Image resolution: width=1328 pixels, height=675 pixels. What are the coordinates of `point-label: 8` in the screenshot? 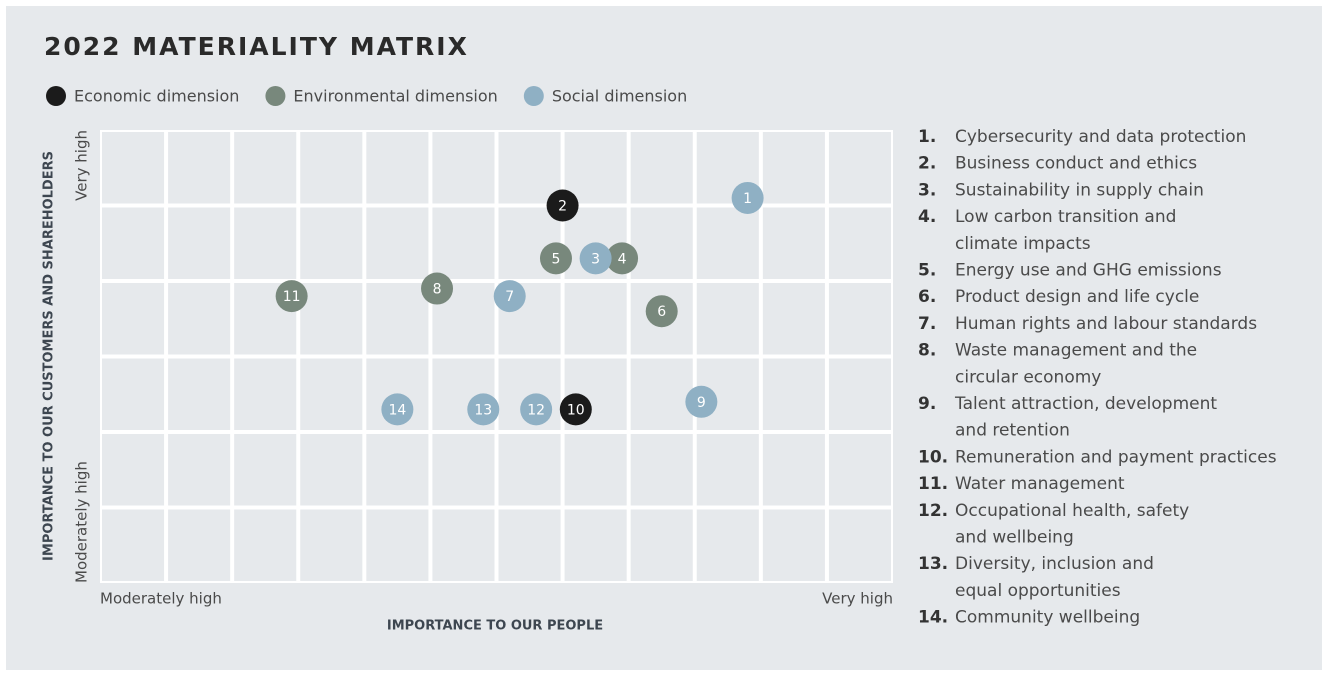 It's located at (437, 290).